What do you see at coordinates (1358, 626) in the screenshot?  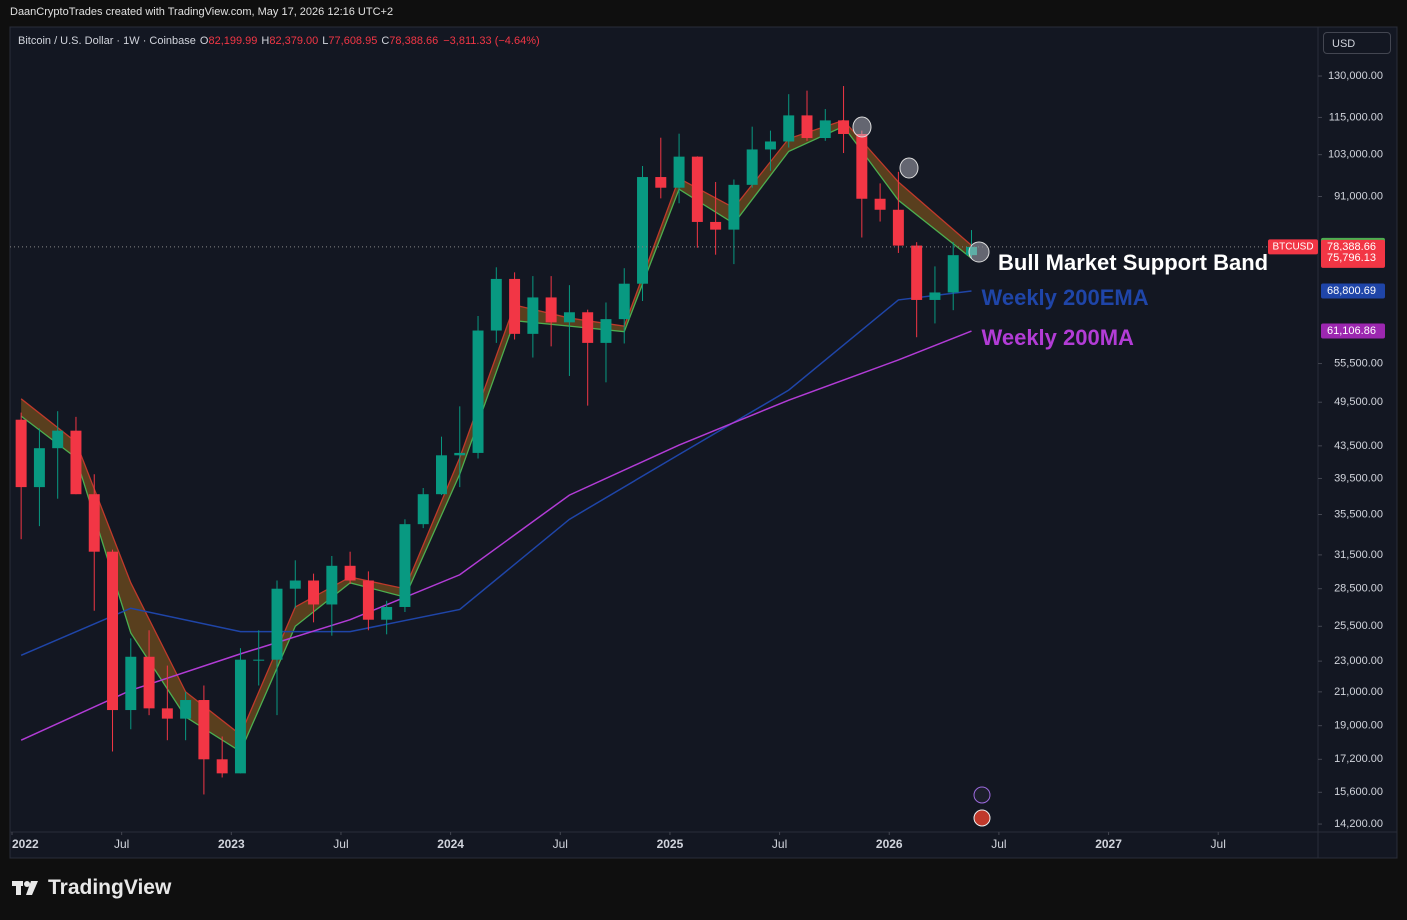 I see `y-tick-label: 25,500.00` at bounding box center [1358, 626].